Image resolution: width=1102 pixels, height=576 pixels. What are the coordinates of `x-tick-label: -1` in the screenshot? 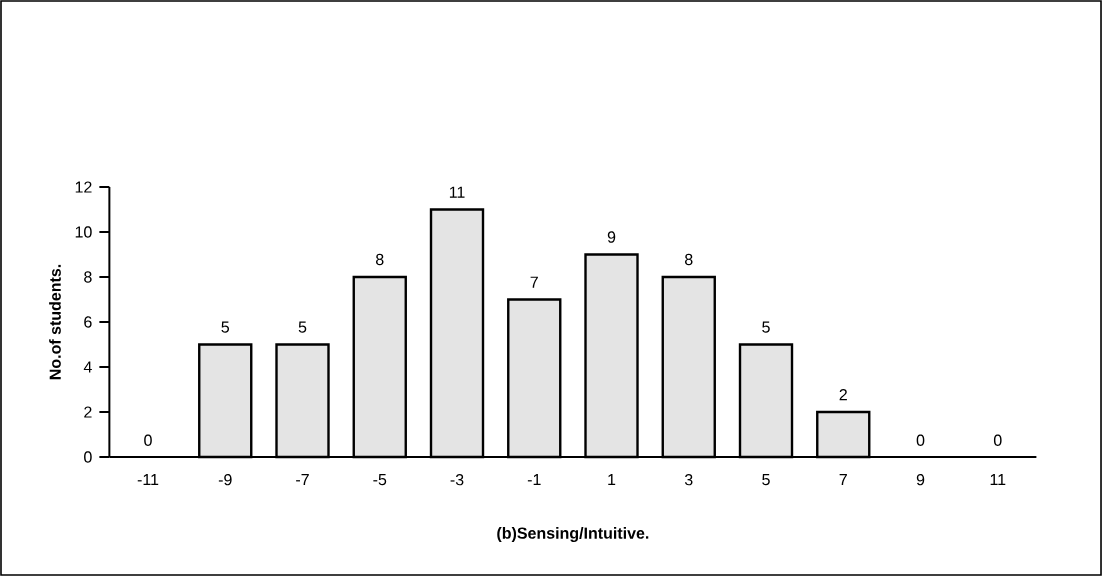 It's located at (534, 480).